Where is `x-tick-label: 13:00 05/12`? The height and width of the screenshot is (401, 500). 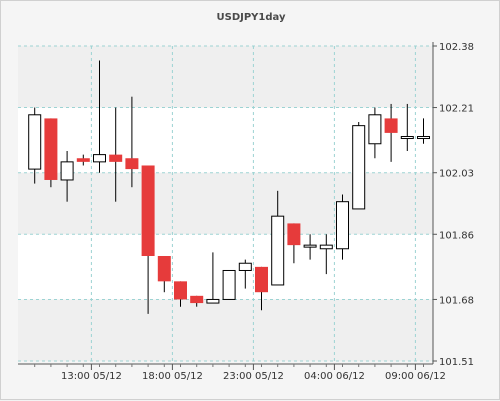
x-tick-label: 13:00 05/12 is located at coordinates (91, 376).